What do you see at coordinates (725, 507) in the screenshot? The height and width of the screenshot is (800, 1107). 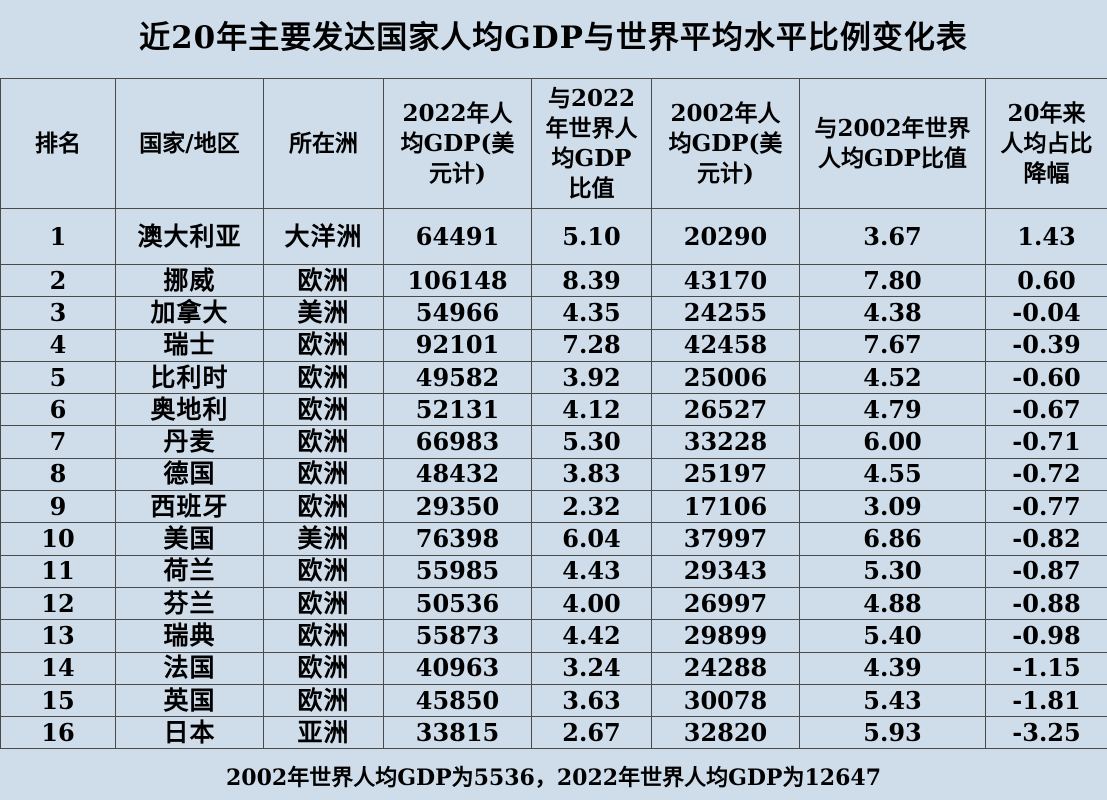 I see `cell-gdp-2002: 17106` at bounding box center [725, 507].